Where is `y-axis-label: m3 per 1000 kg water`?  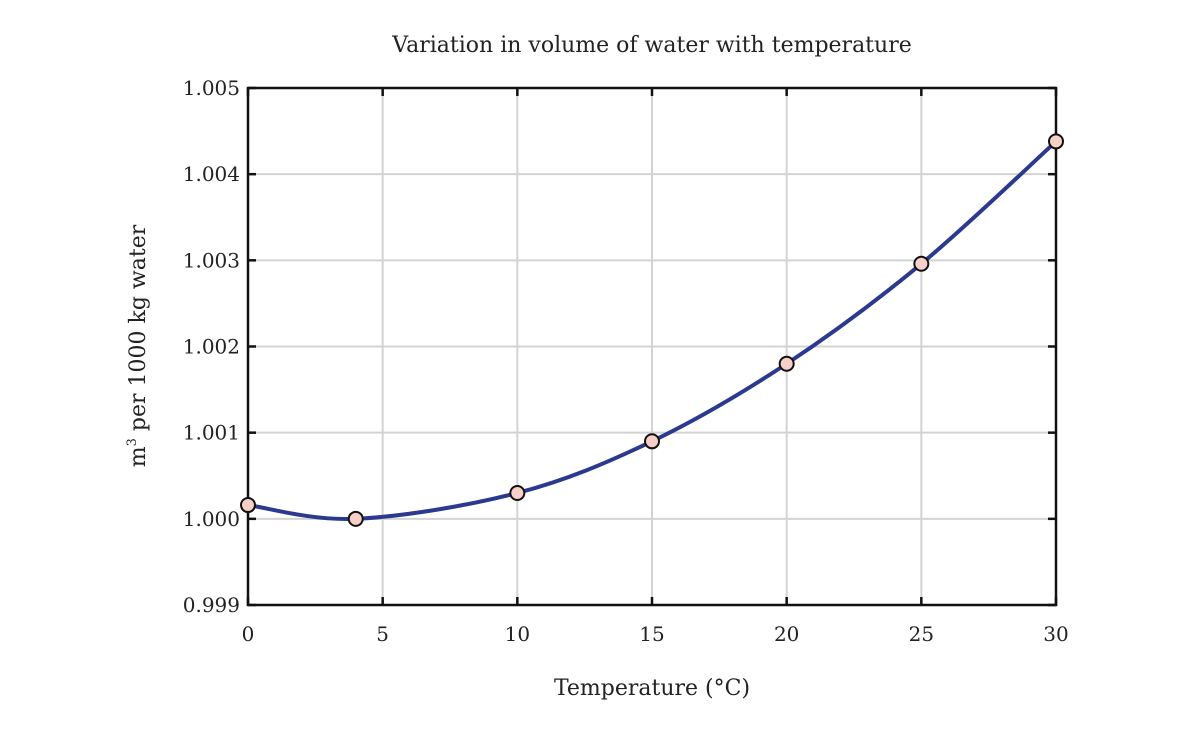 y-axis-label: m3 per 1000 kg water is located at coordinates (138, 345).